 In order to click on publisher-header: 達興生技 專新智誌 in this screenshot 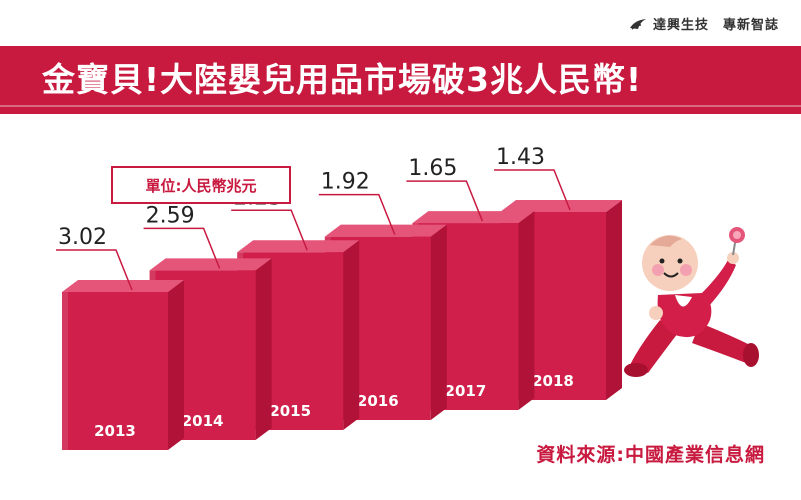, I will do `click(704, 23)`.